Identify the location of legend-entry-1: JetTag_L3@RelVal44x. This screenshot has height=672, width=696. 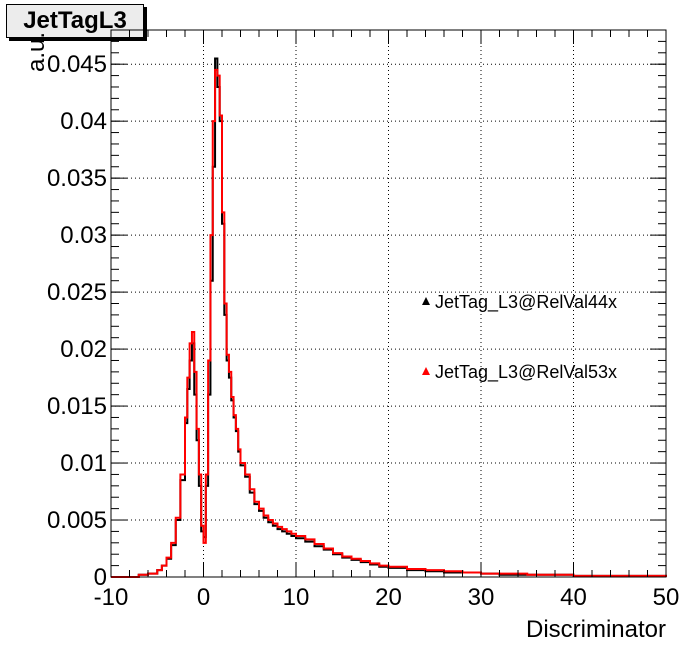
(526, 302).